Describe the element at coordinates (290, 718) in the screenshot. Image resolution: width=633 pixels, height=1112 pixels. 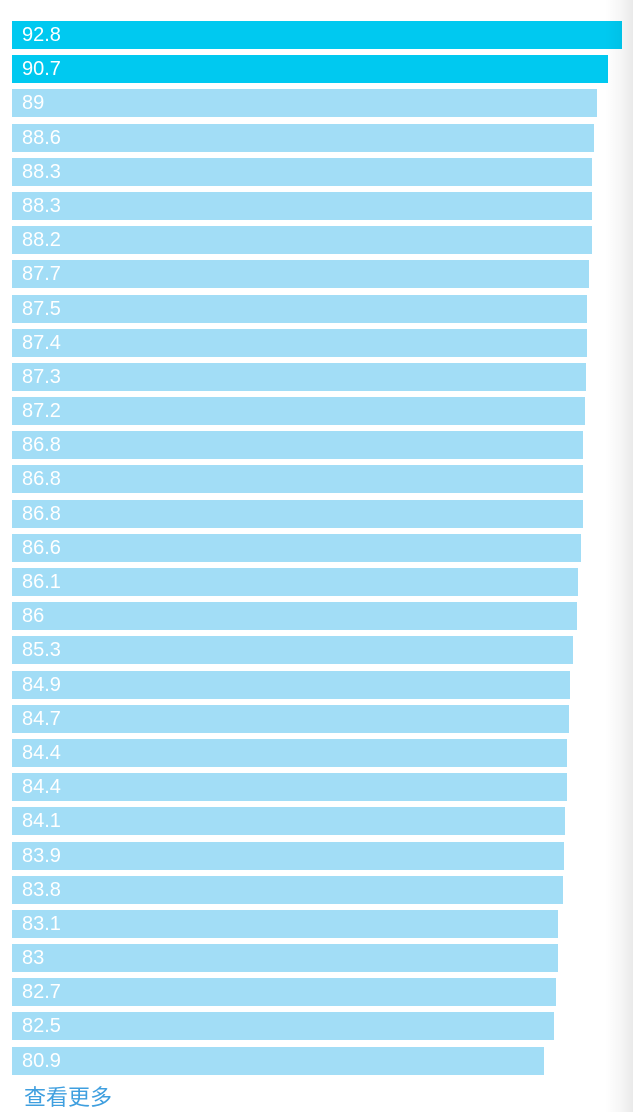
I see `bar: 84.7` at that location.